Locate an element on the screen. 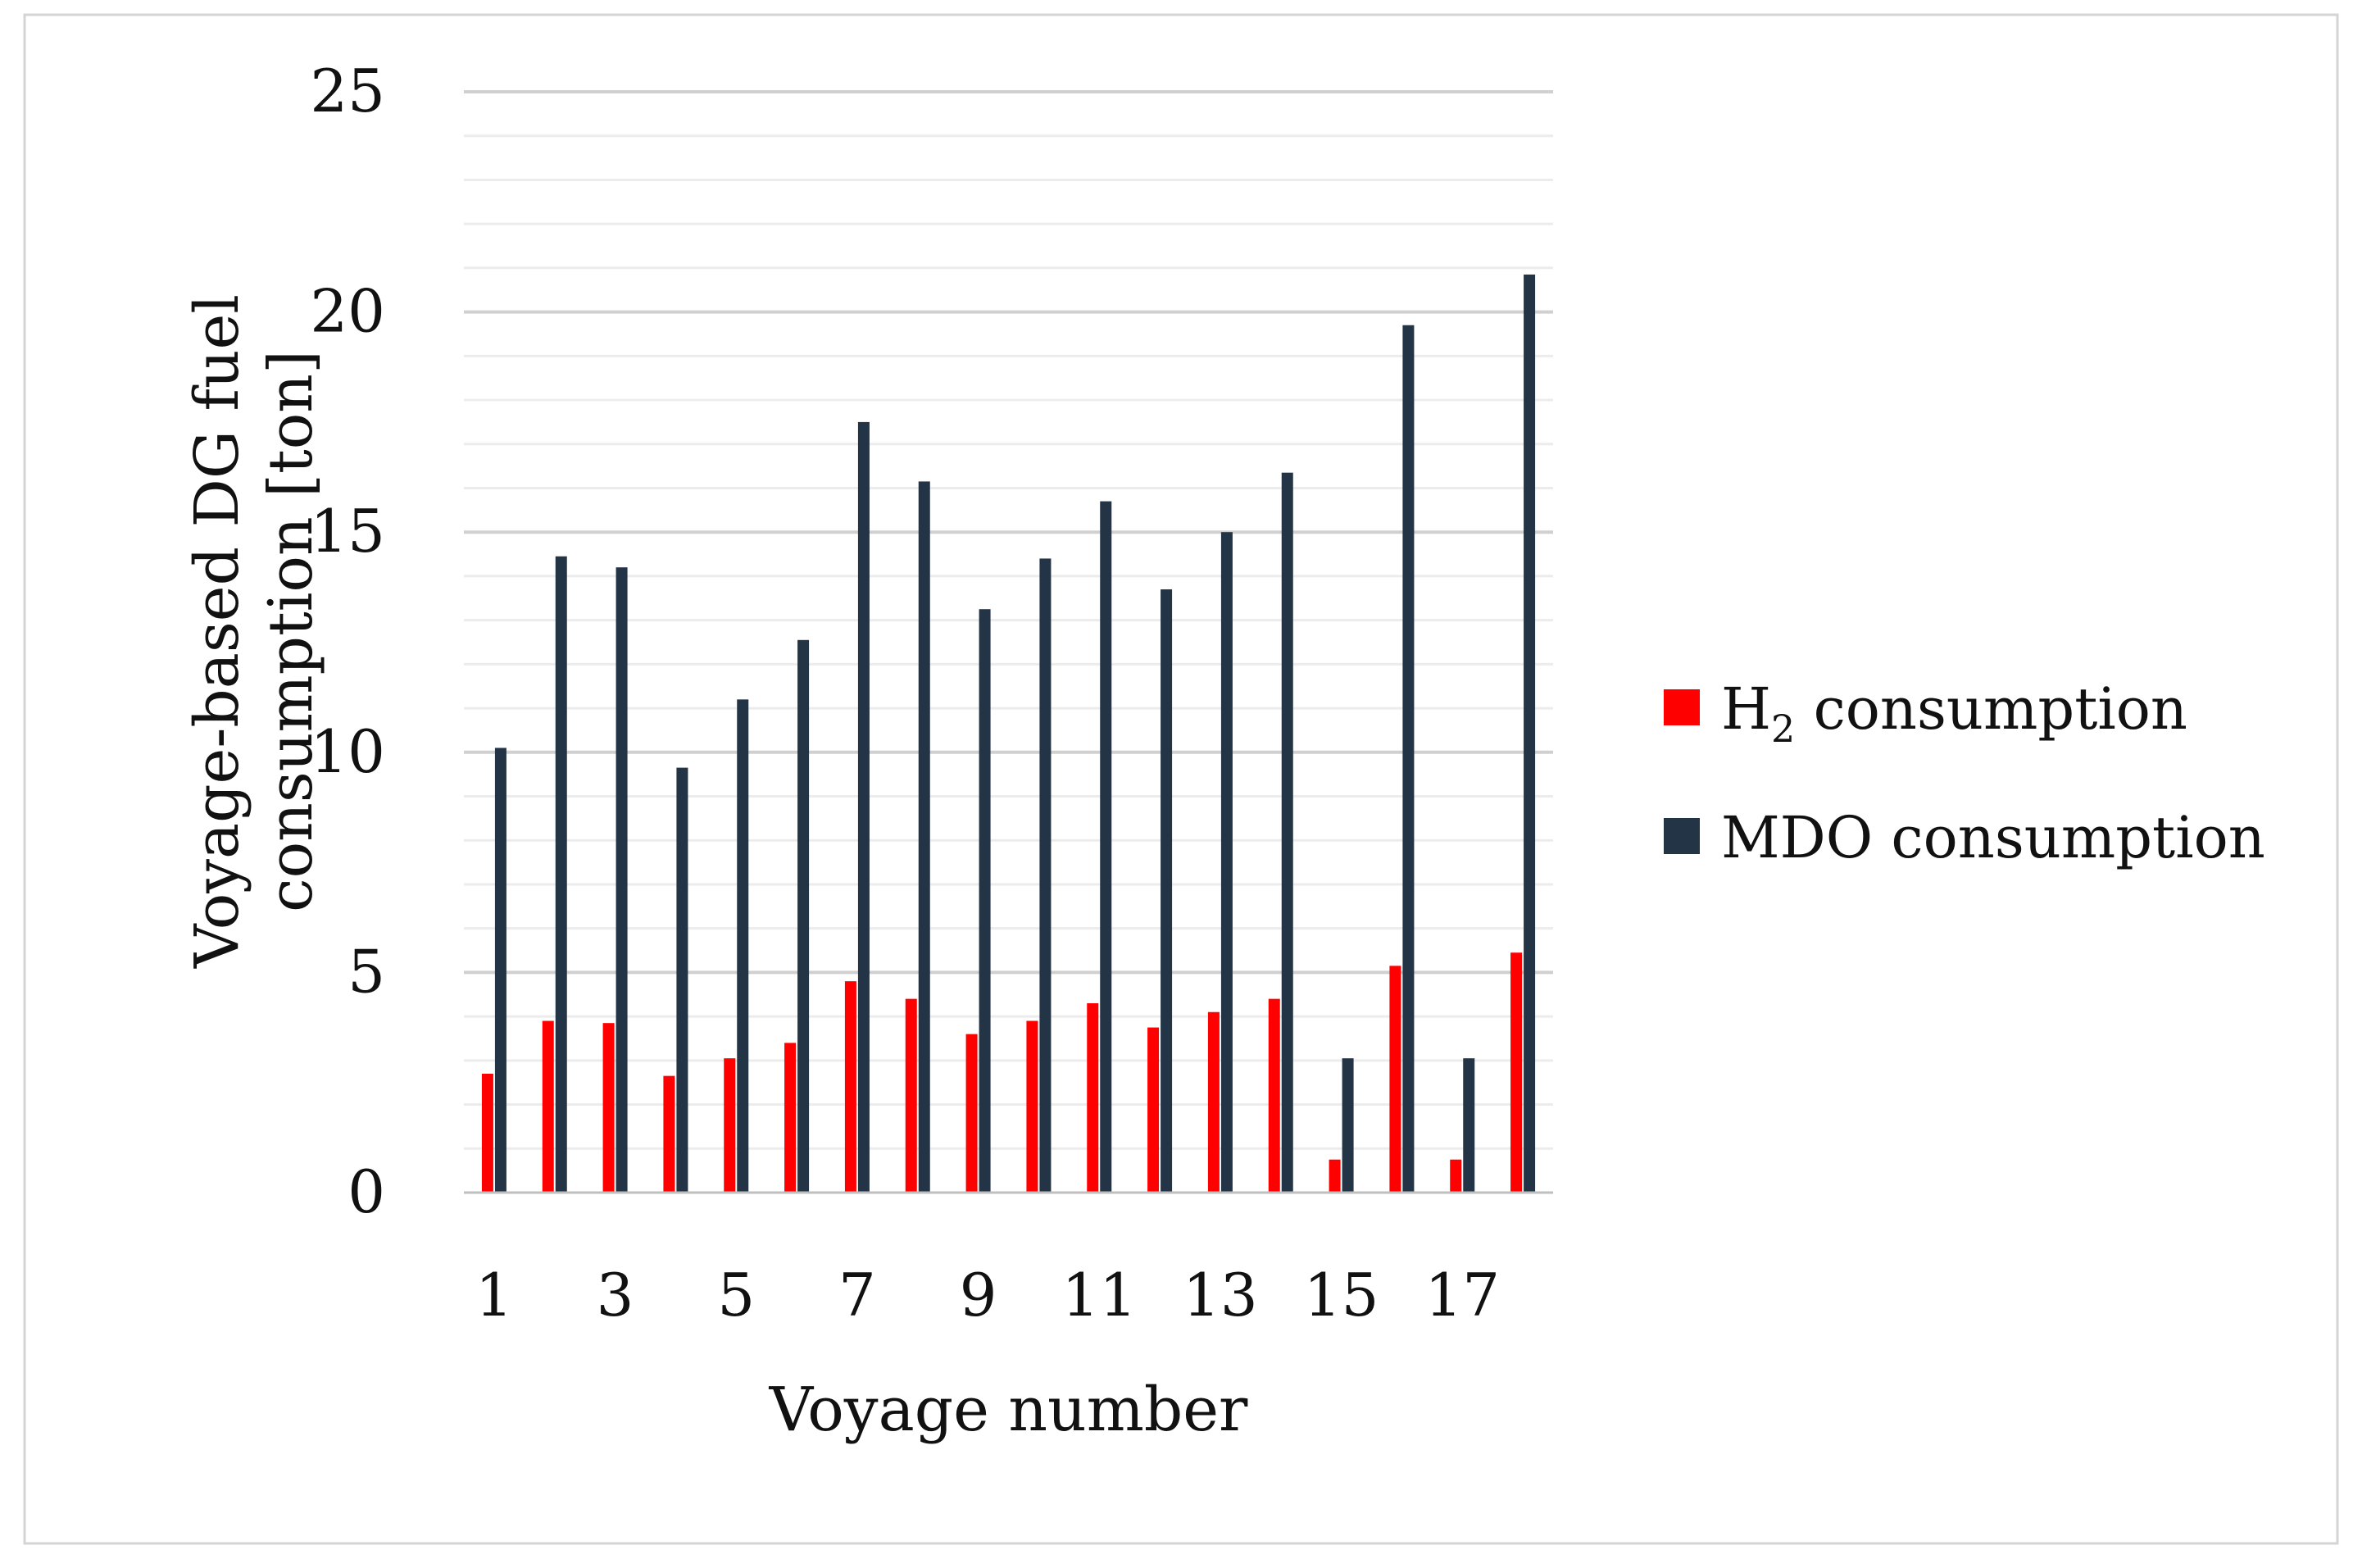 The image size is (2353, 1568). x-tick-label: 9 is located at coordinates (978, 1295).